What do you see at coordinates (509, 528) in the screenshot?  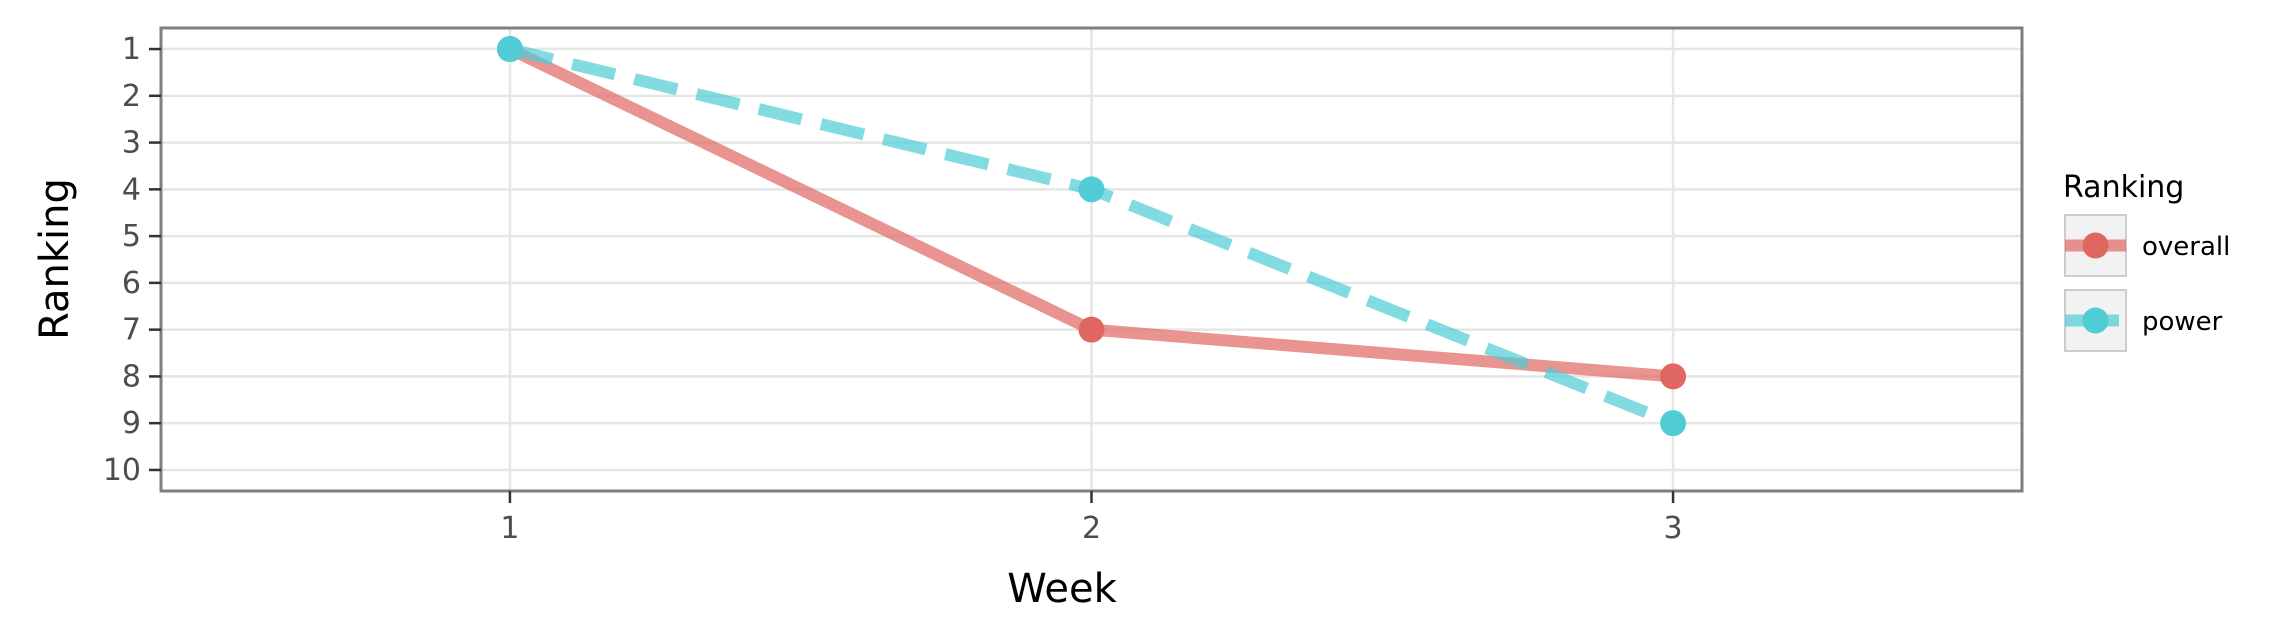 I see `x-tick-label: 1` at bounding box center [509, 528].